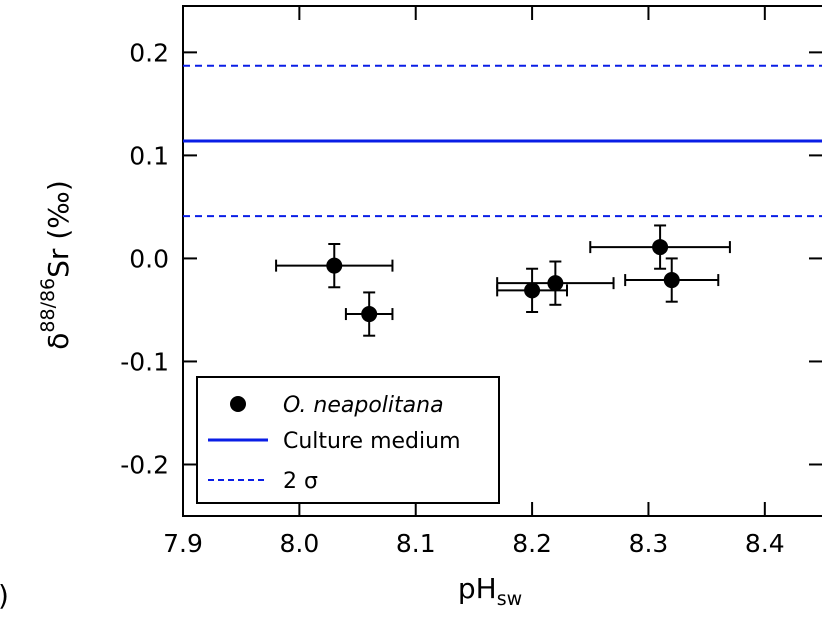 This screenshot has height=621, width=822. What do you see at coordinates (144, 361) in the screenshot?
I see `y-tick-label: -0.1` at bounding box center [144, 361].